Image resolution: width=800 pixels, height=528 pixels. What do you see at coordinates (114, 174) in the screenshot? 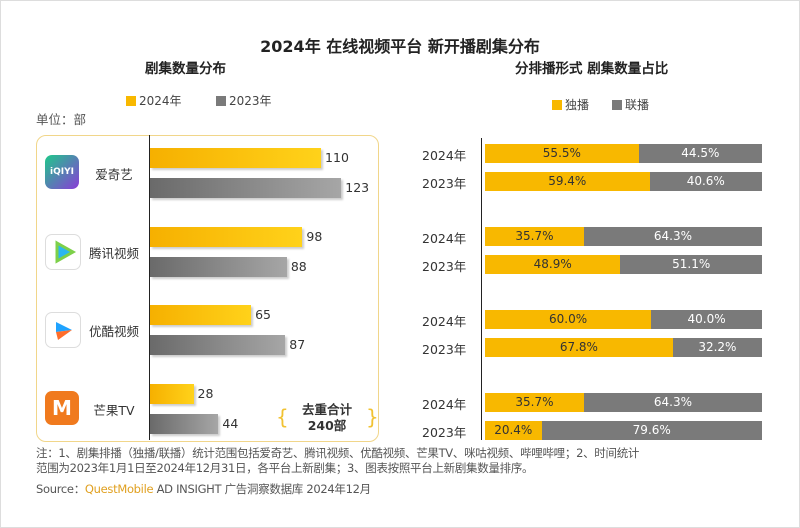
I see `category-label: 爱奇艺` at bounding box center [114, 174].